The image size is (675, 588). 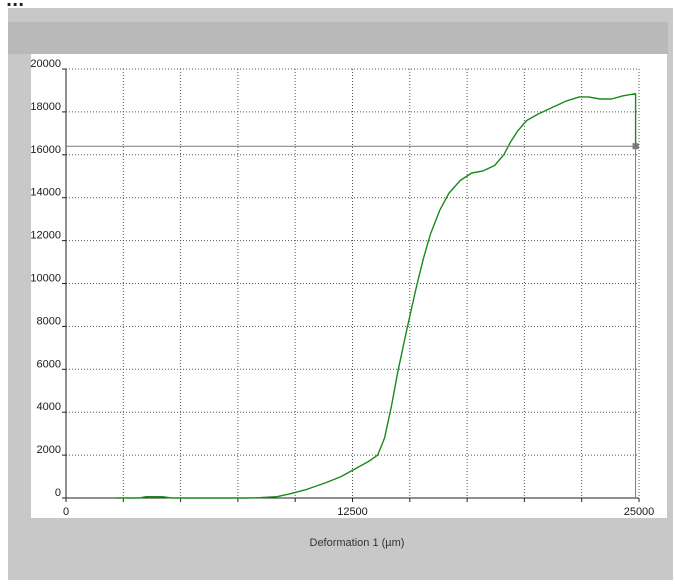 What do you see at coordinates (45, 236) in the screenshot?
I see `y-tick-label: 12000` at bounding box center [45, 236].